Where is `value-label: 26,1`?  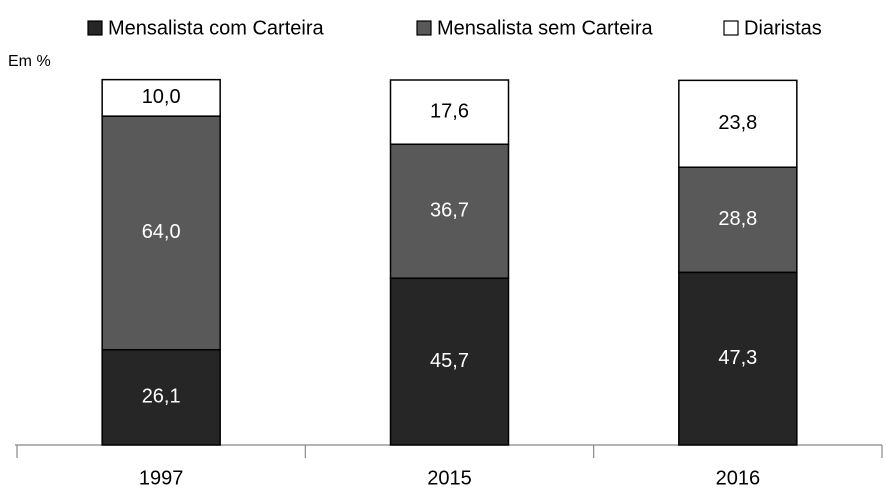 value-label: 26,1 is located at coordinates (161, 397).